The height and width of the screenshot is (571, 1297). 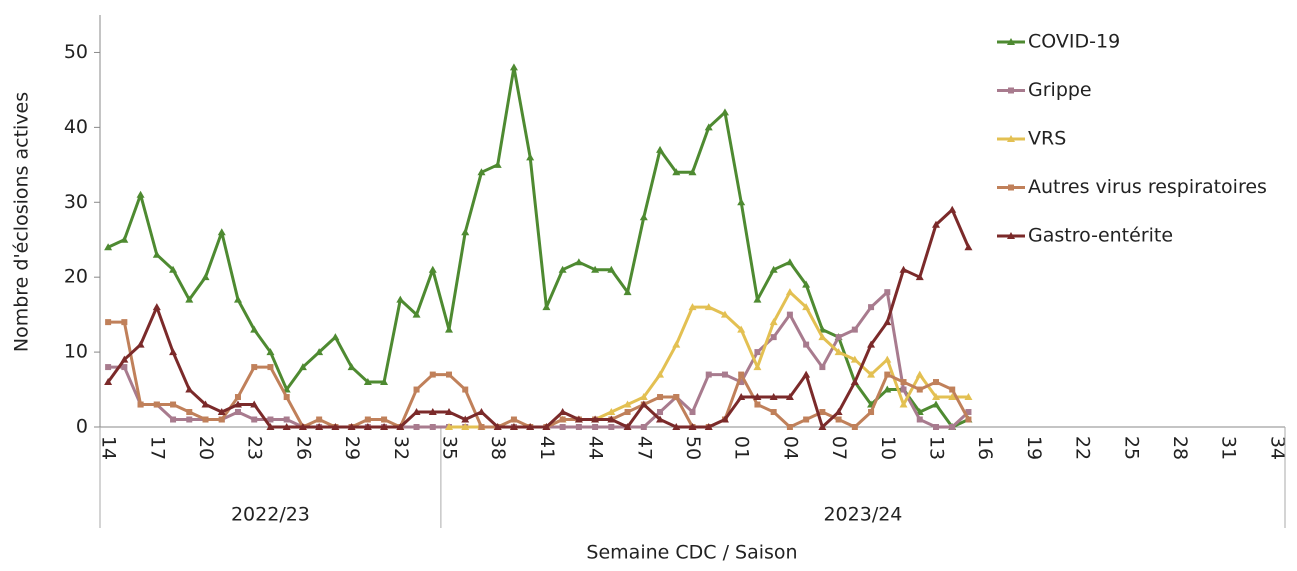 What do you see at coordinates (255, 448) in the screenshot?
I see `x-tick-label: 23` at bounding box center [255, 448].